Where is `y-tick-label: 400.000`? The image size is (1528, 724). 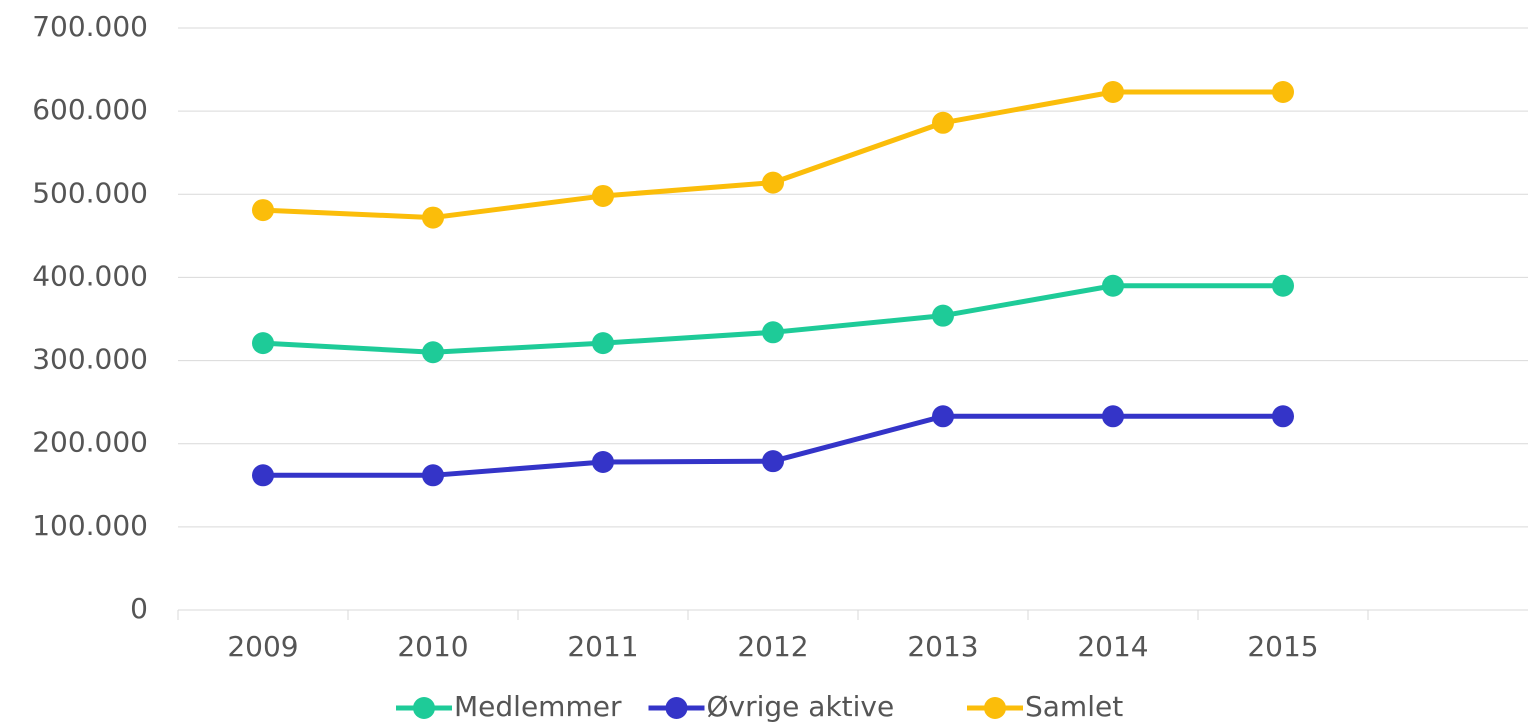 y-tick-label: 400.000 is located at coordinates (90, 275).